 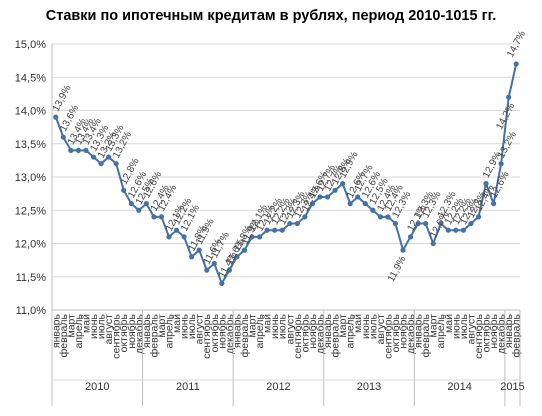 I want to click on year-label: 2011, so click(x=188, y=387).